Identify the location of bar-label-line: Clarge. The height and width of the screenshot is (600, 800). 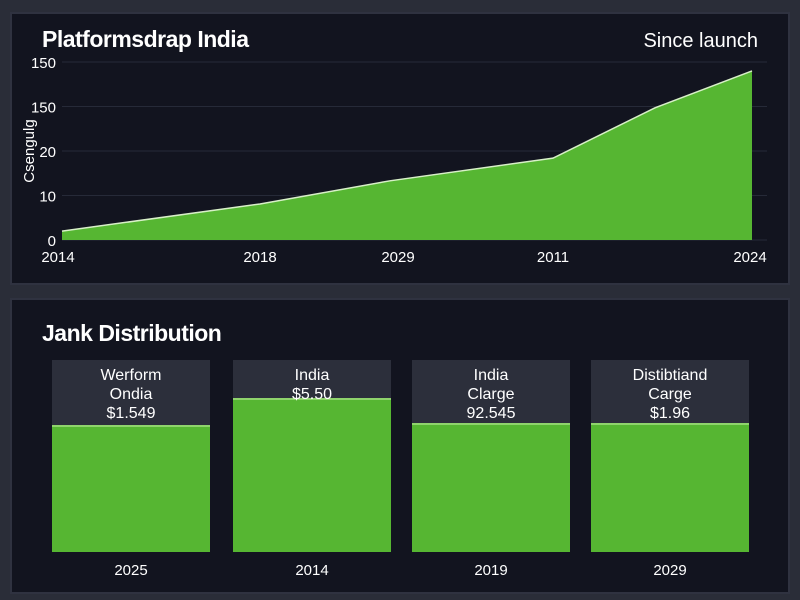
(491, 394).